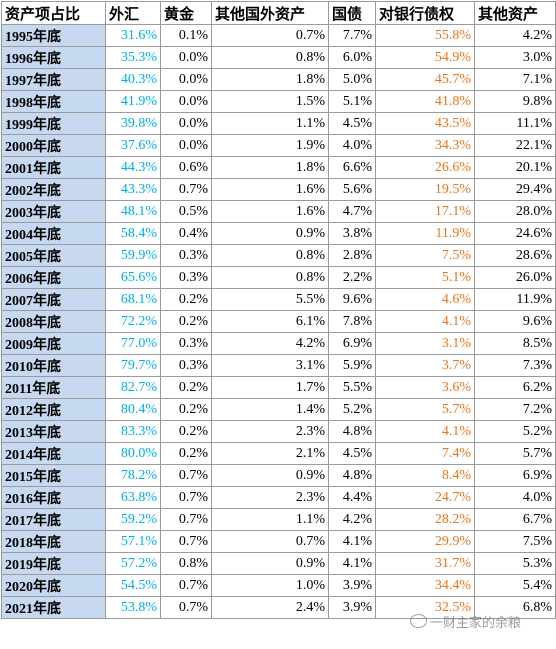  I want to click on value-cell: 57.1%, so click(133, 541).